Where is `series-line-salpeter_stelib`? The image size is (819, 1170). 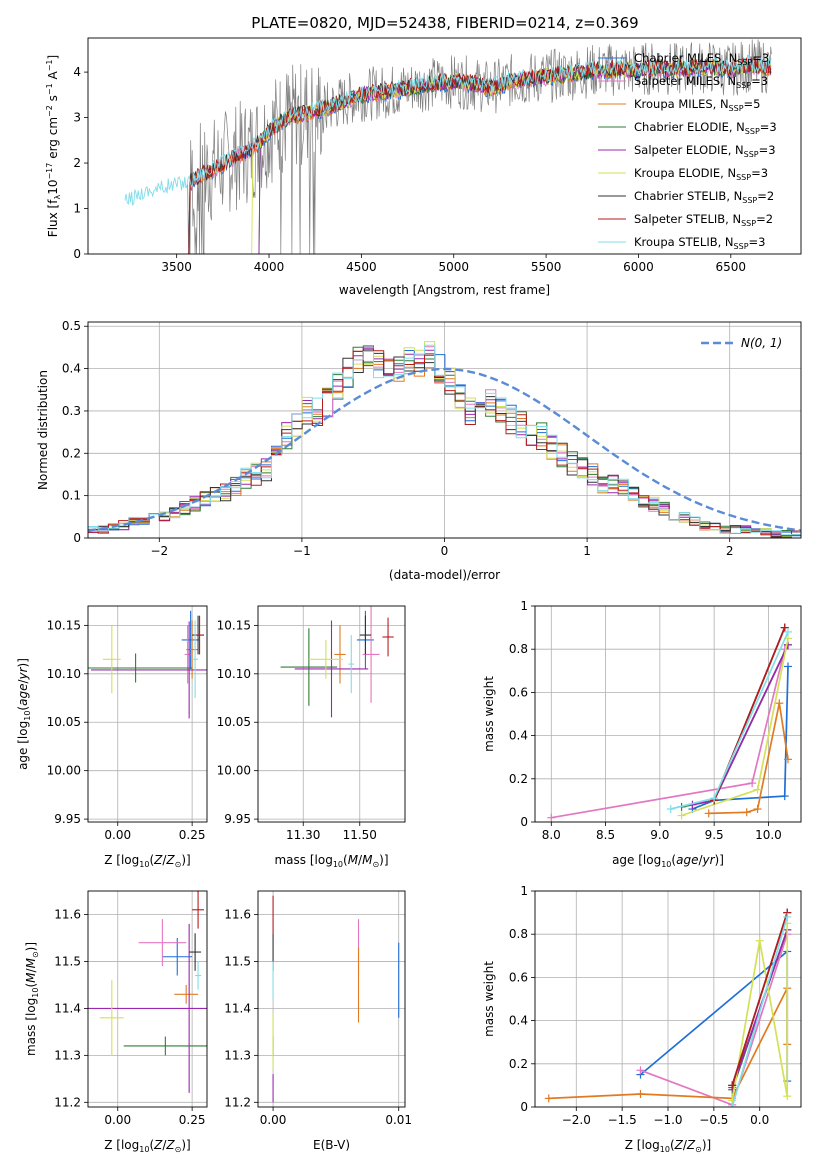 series-line-salpeter_stelib is located at coordinates (760, 999).